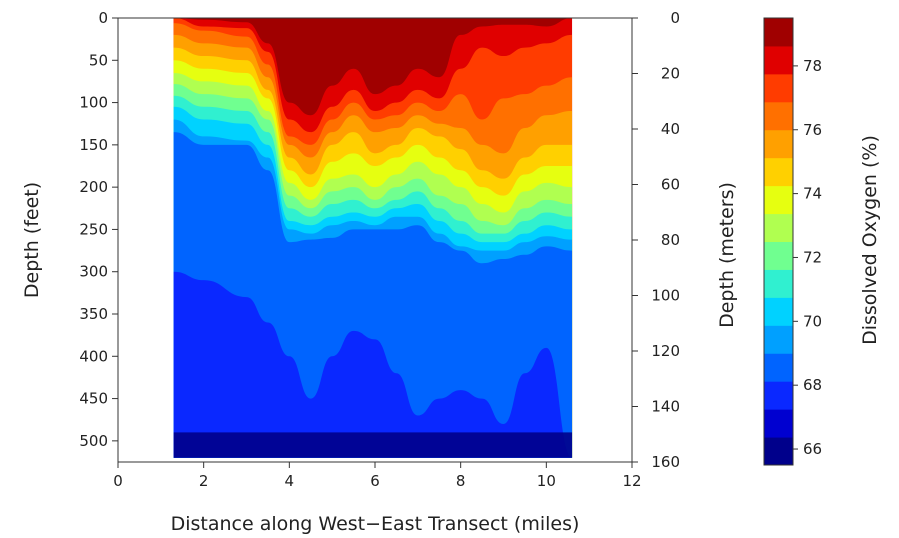 This screenshot has width=899, height=538. Describe the element at coordinates (93, 272) in the screenshot. I see `y-left-tick-label: 300` at that location.